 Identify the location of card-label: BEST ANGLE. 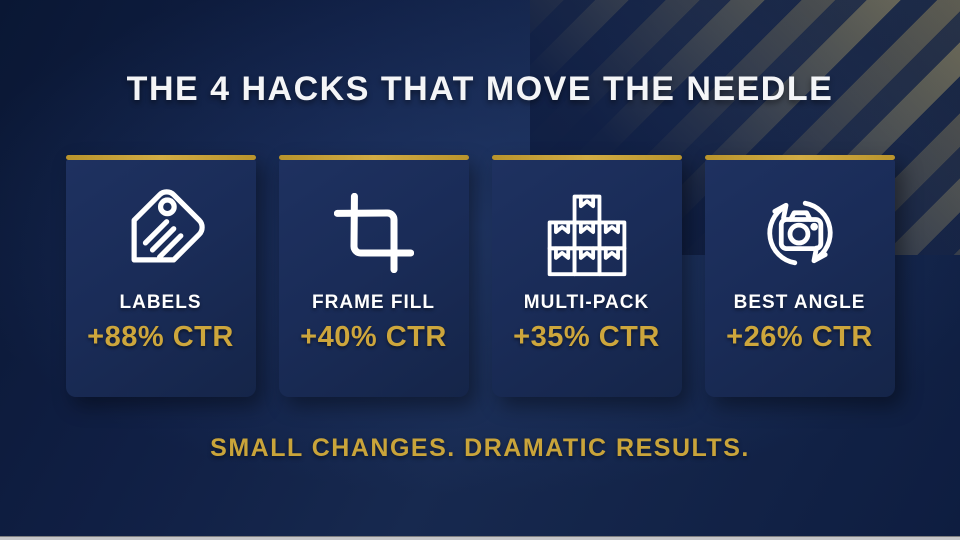
(799, 302).